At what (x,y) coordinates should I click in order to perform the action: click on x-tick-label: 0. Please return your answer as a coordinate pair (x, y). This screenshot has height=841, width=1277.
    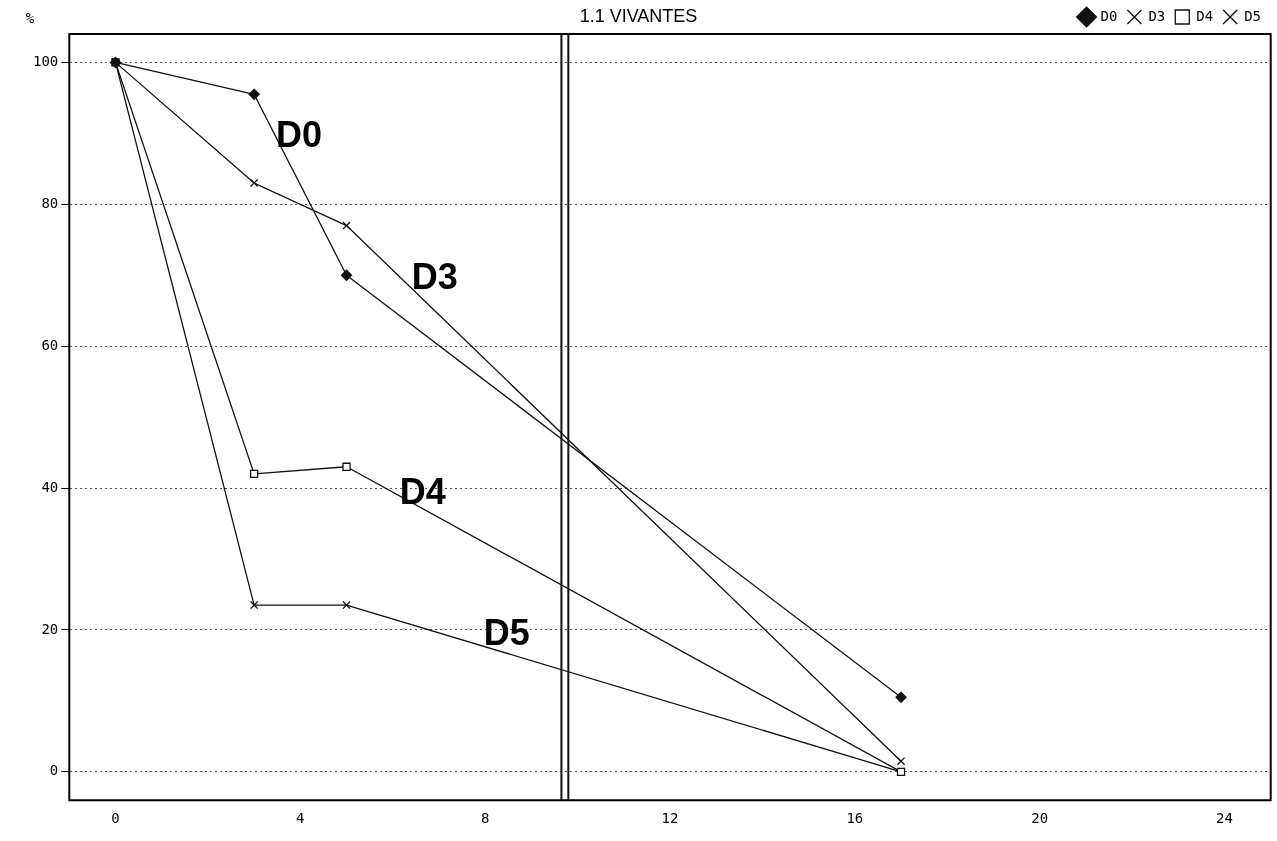
    Looking at the image, I should click on (115, 818).